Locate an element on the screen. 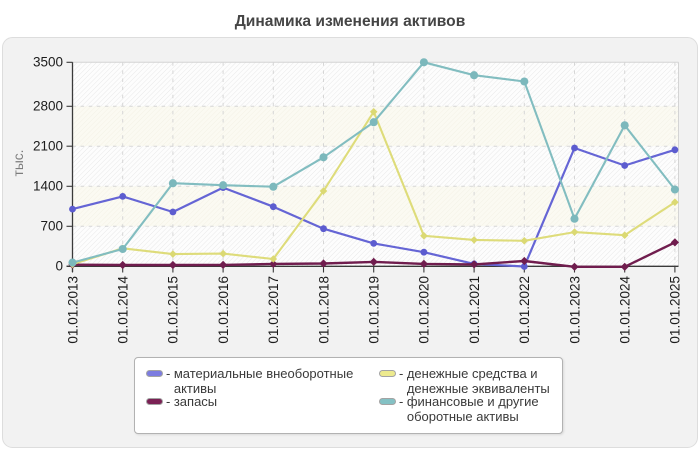 Image resolution: width=700 pixels, height=450 pixels. svg-text: 01.01.2025 is located at coordinates (675, 310).